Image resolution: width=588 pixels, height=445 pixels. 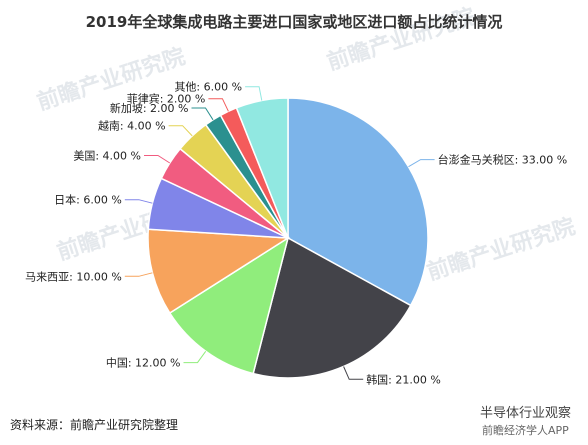 What do you see at coordinates (525, 413) in the screenshot?
I see `corner-watermark-text: 半导体行业观察` at bounding box center [525, 413].